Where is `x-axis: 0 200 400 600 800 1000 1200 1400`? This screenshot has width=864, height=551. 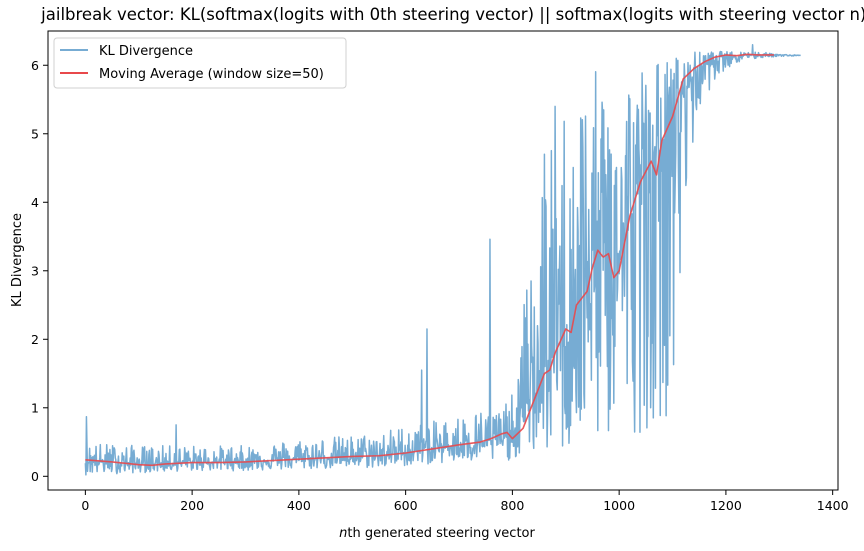 x-axis: 0 200 400 600 800 1000 1200 1400 is located at coordinates (465, 501).